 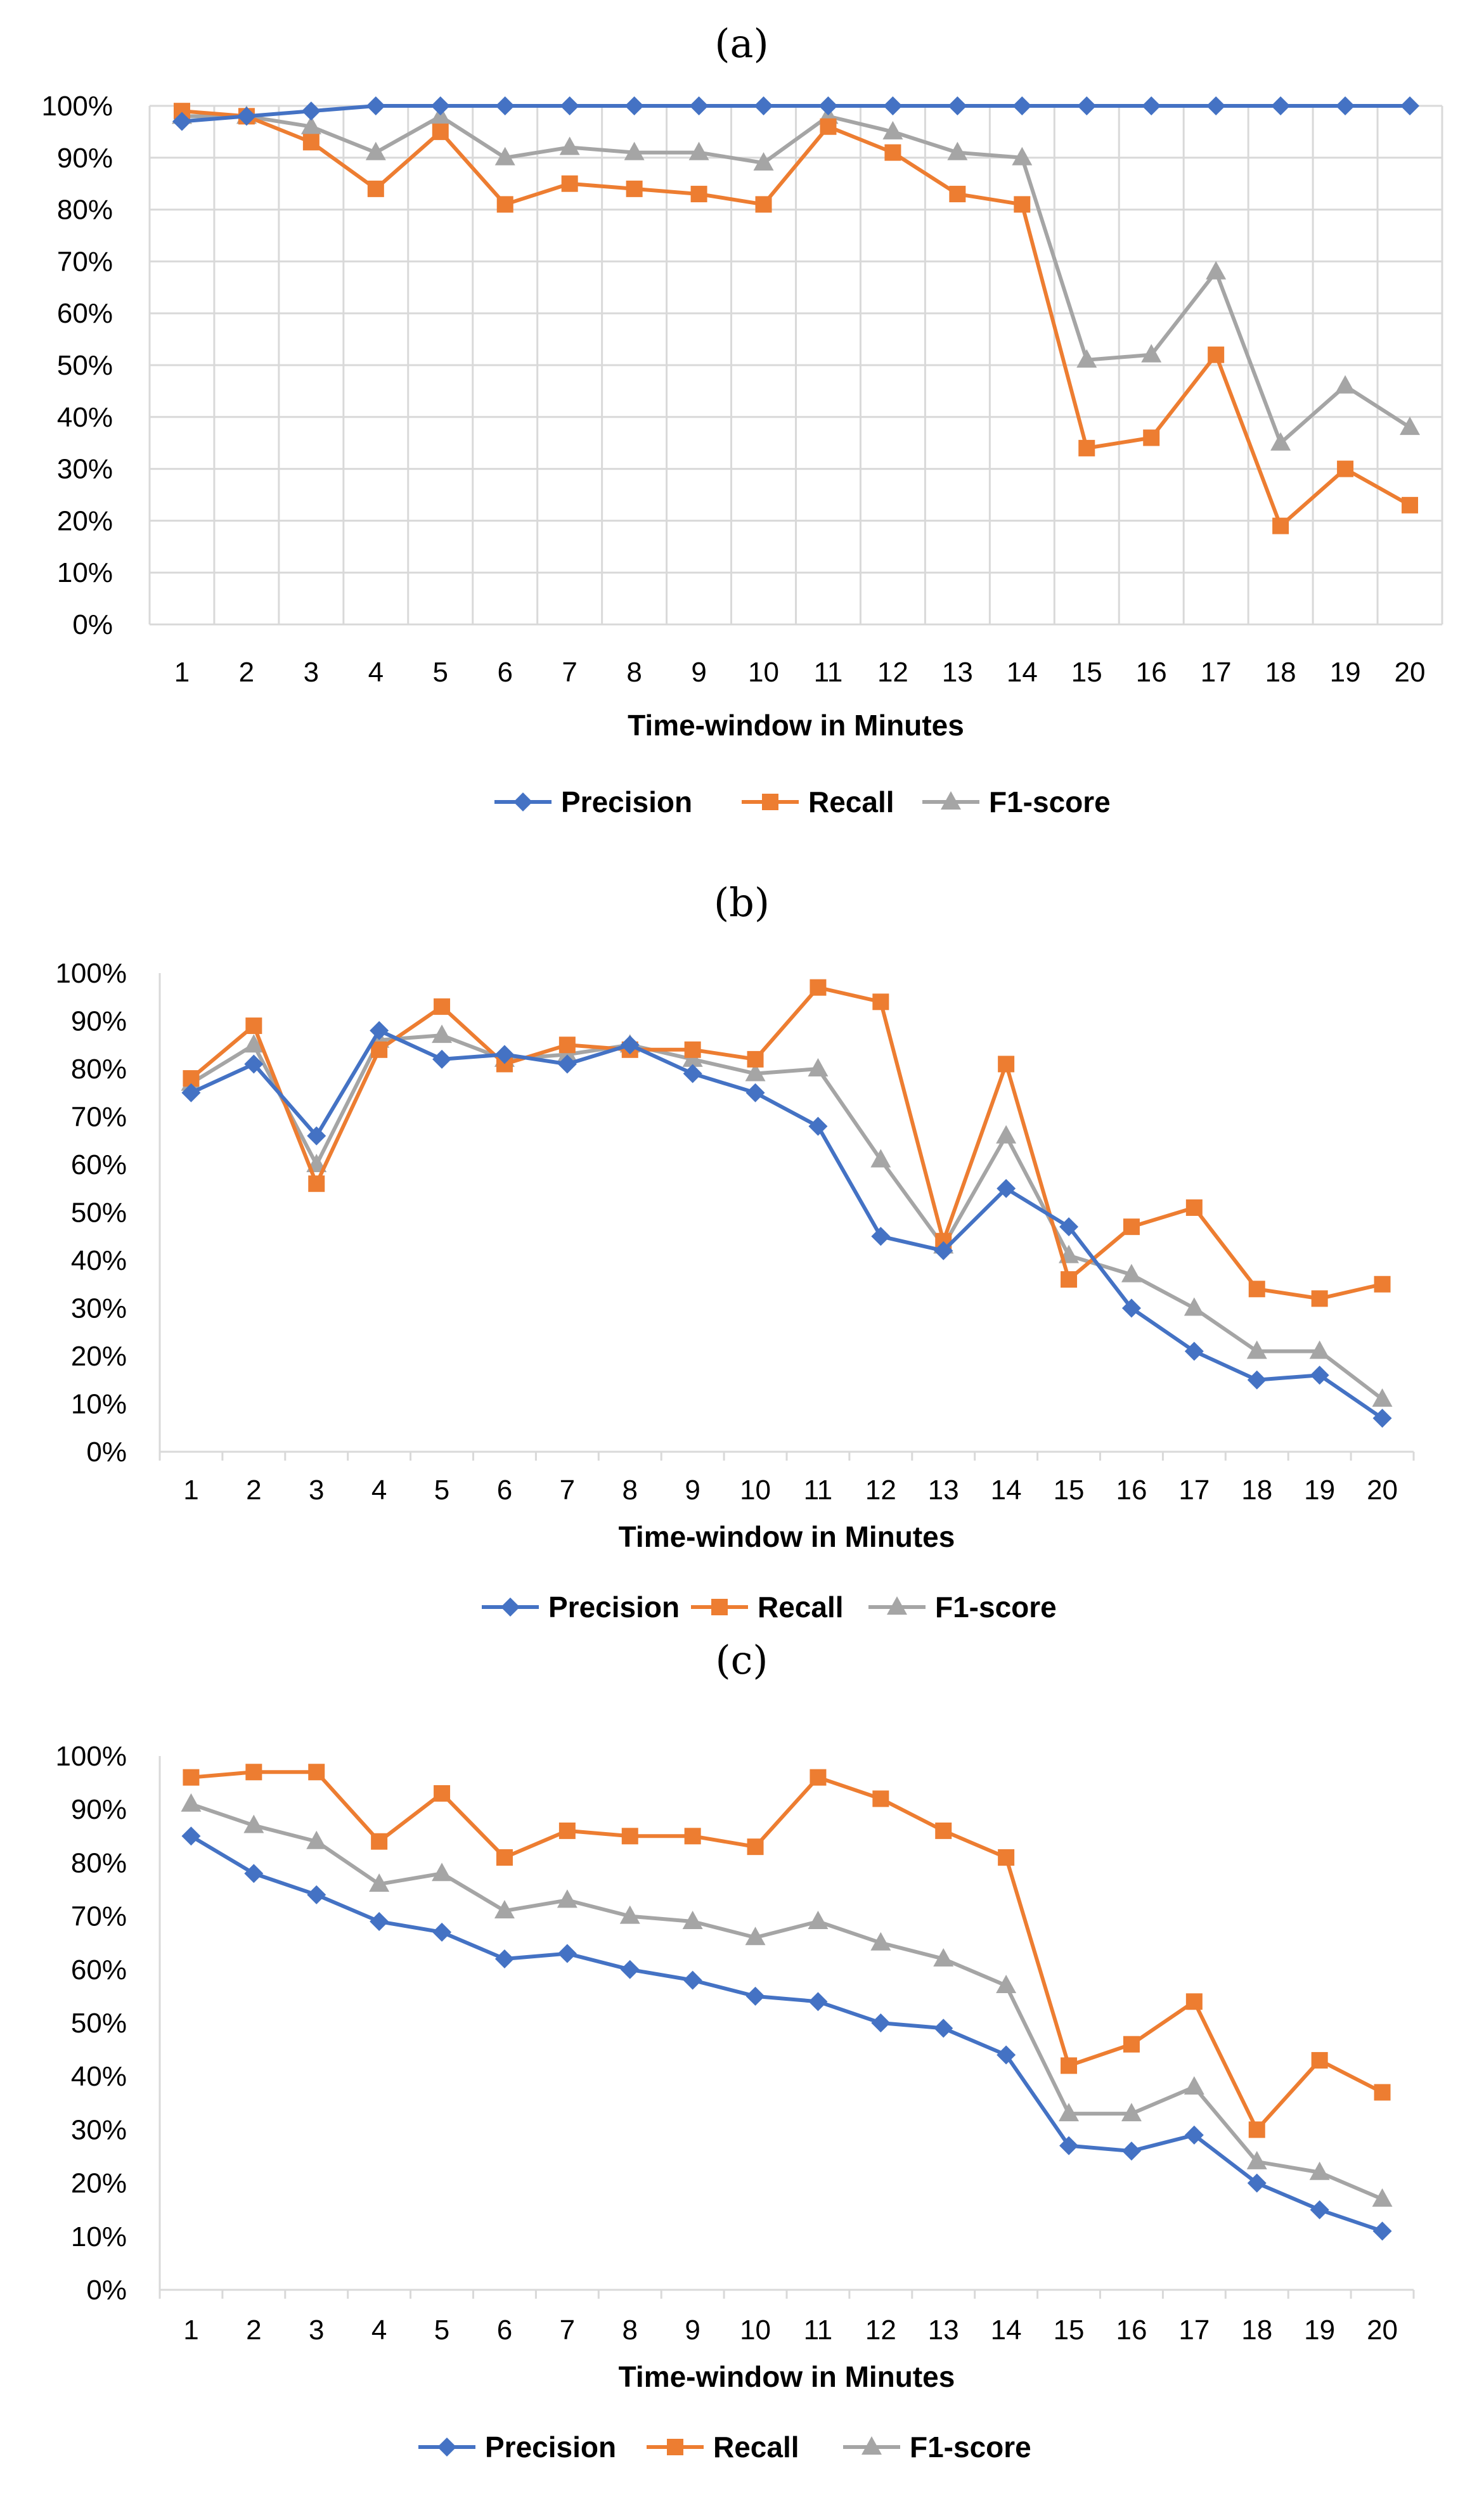 What do you see at coordinates (99, 1117) in the screenshot?
I see `y-tick-label: 70%` at bounding box center [99, 1117].